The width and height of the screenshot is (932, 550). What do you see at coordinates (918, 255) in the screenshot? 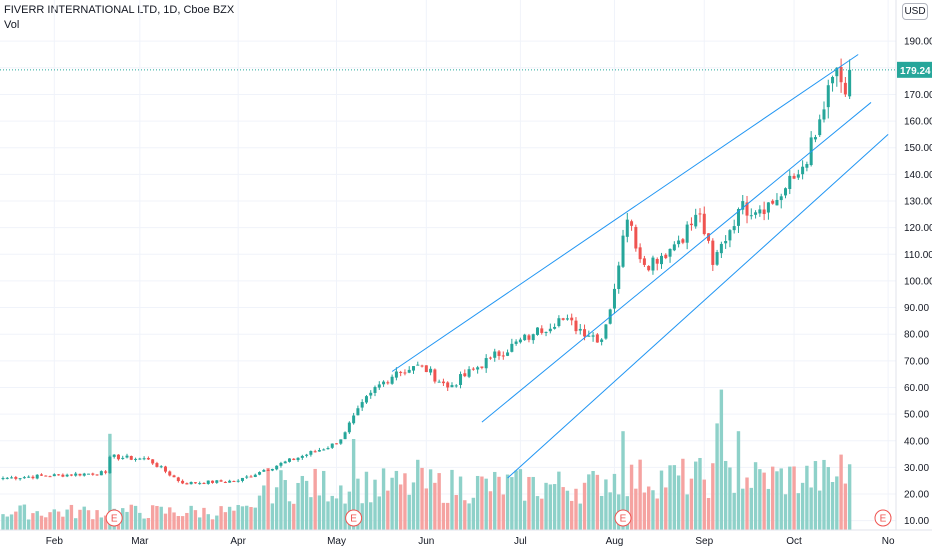
I see `price-tick-label: 110.00` at bounding box center [918, 255].